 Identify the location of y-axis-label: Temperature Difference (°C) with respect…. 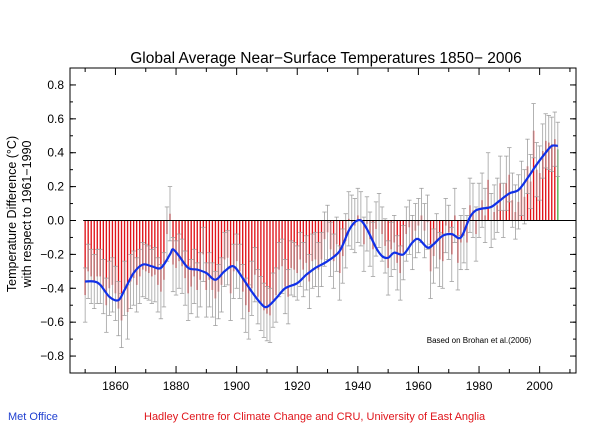
(19, 214).